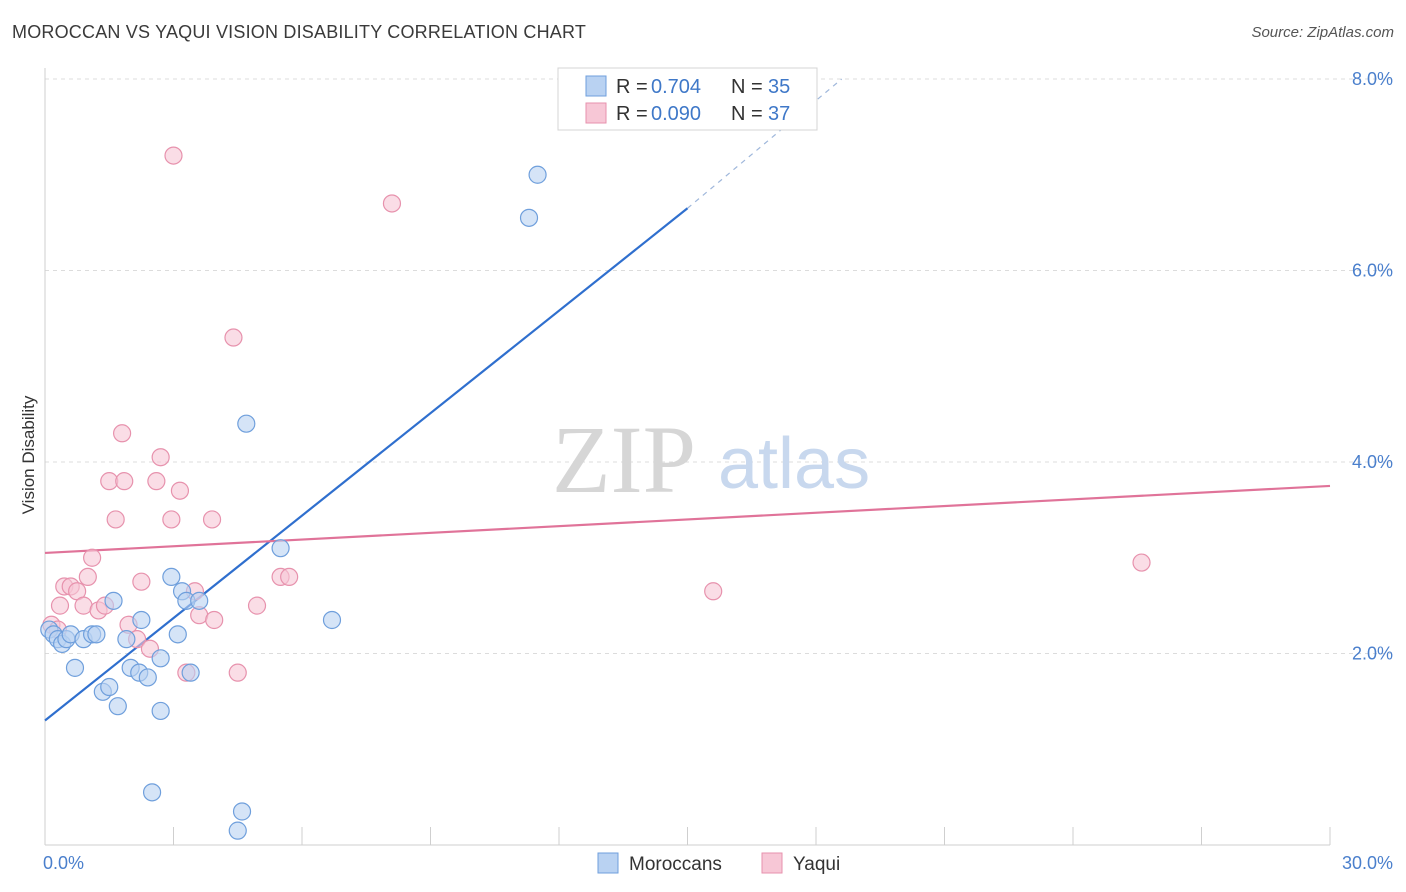  What do you see at coordinates (608, 863) in the screenshot?
I see `bottom-legend-swatch-moroccans` at bounding box center [608, 863].